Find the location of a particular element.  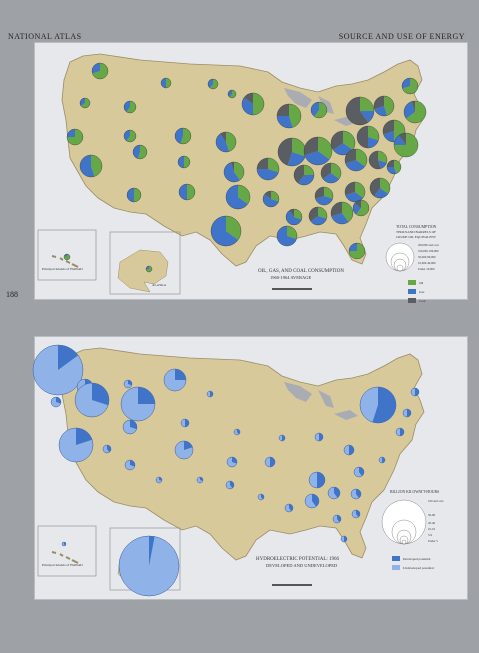

top-legend-sub2: CRUDE OIL EQUIVALENT is located at coordinates (416, 237).